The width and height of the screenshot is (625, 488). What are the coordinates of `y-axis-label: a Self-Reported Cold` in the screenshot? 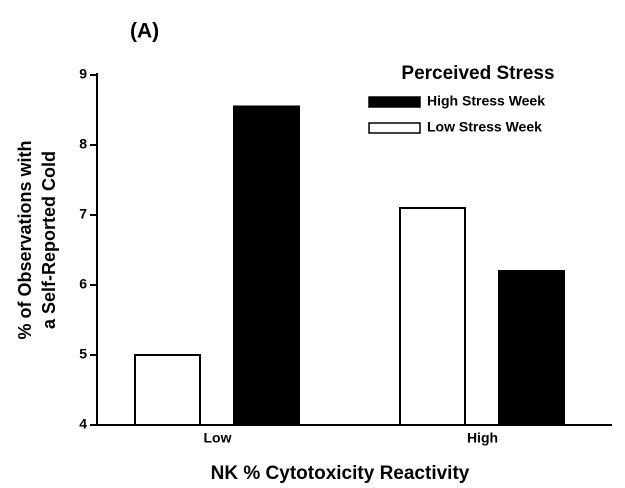 It's located at (49, 240).